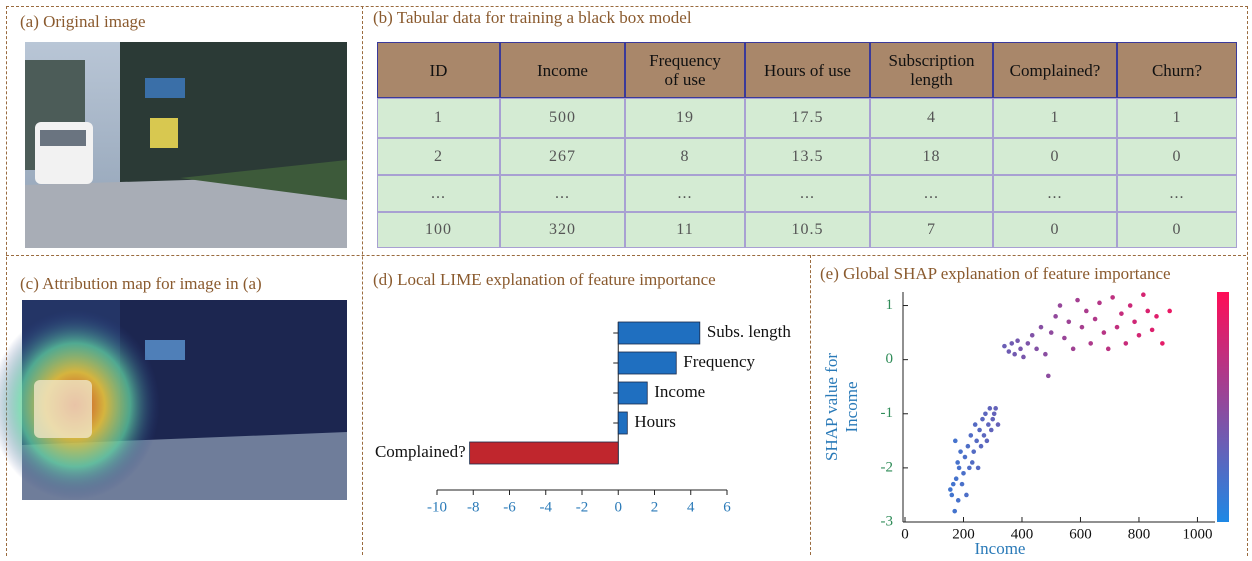 This screenshot has width=1252, height=561. Describe the element at coordinates (685, 156) in the screenshot. I see `table-cell: 8` at that location.